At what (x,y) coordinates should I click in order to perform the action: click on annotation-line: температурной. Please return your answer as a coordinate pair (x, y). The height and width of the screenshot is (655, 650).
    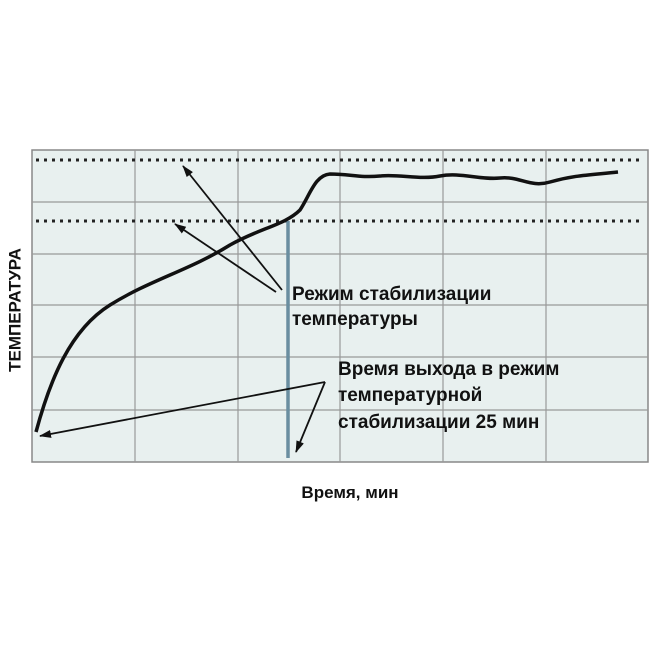
    Looking at the image, I should click on (410, 395).